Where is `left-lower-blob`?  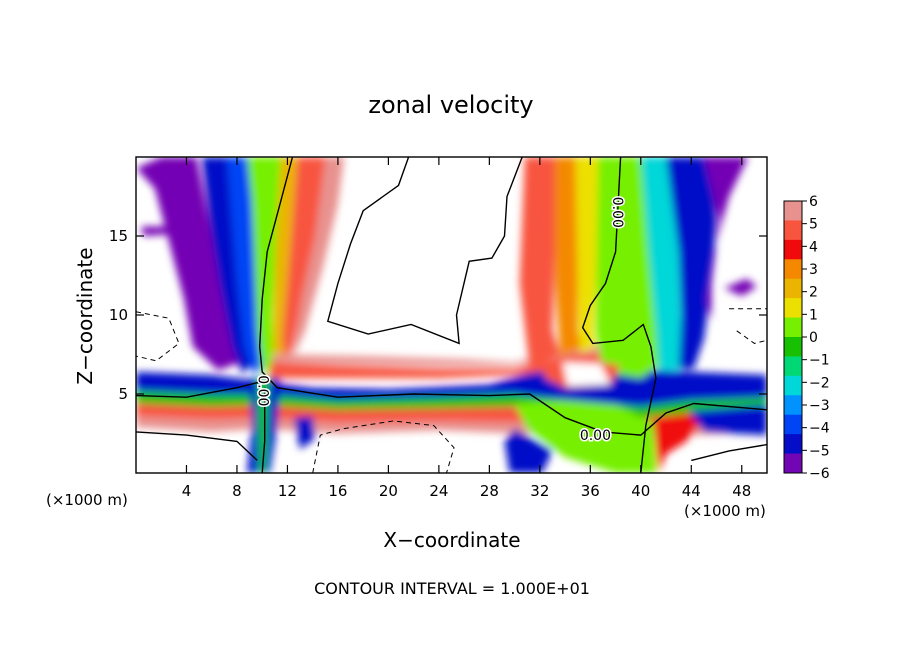 left-lower-blob is located at coordinates (304, 433).